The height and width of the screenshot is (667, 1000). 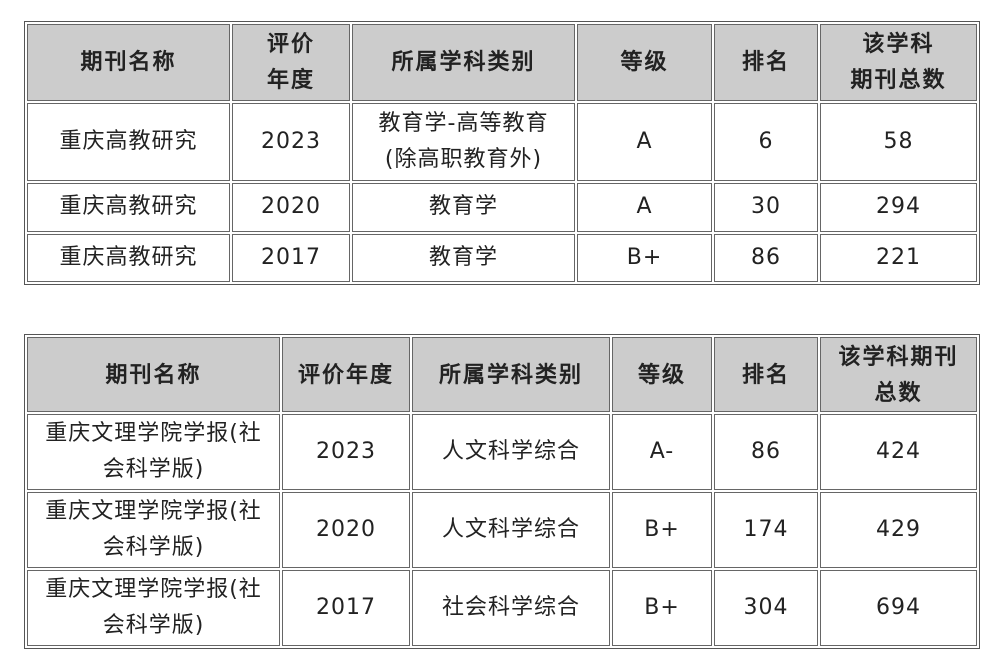 What do you see at coordinates (463, 142) in the screenshot?
I see `cell-subject: 教育学-高等教育 (除高职教育外)` at bounding box center [463, 142].